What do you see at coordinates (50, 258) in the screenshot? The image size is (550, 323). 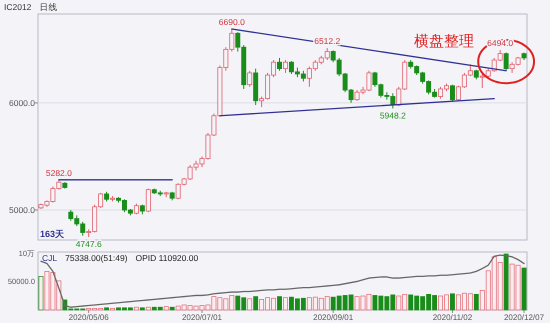 I see `annotation: CJL` at bounding box center [50, 258].